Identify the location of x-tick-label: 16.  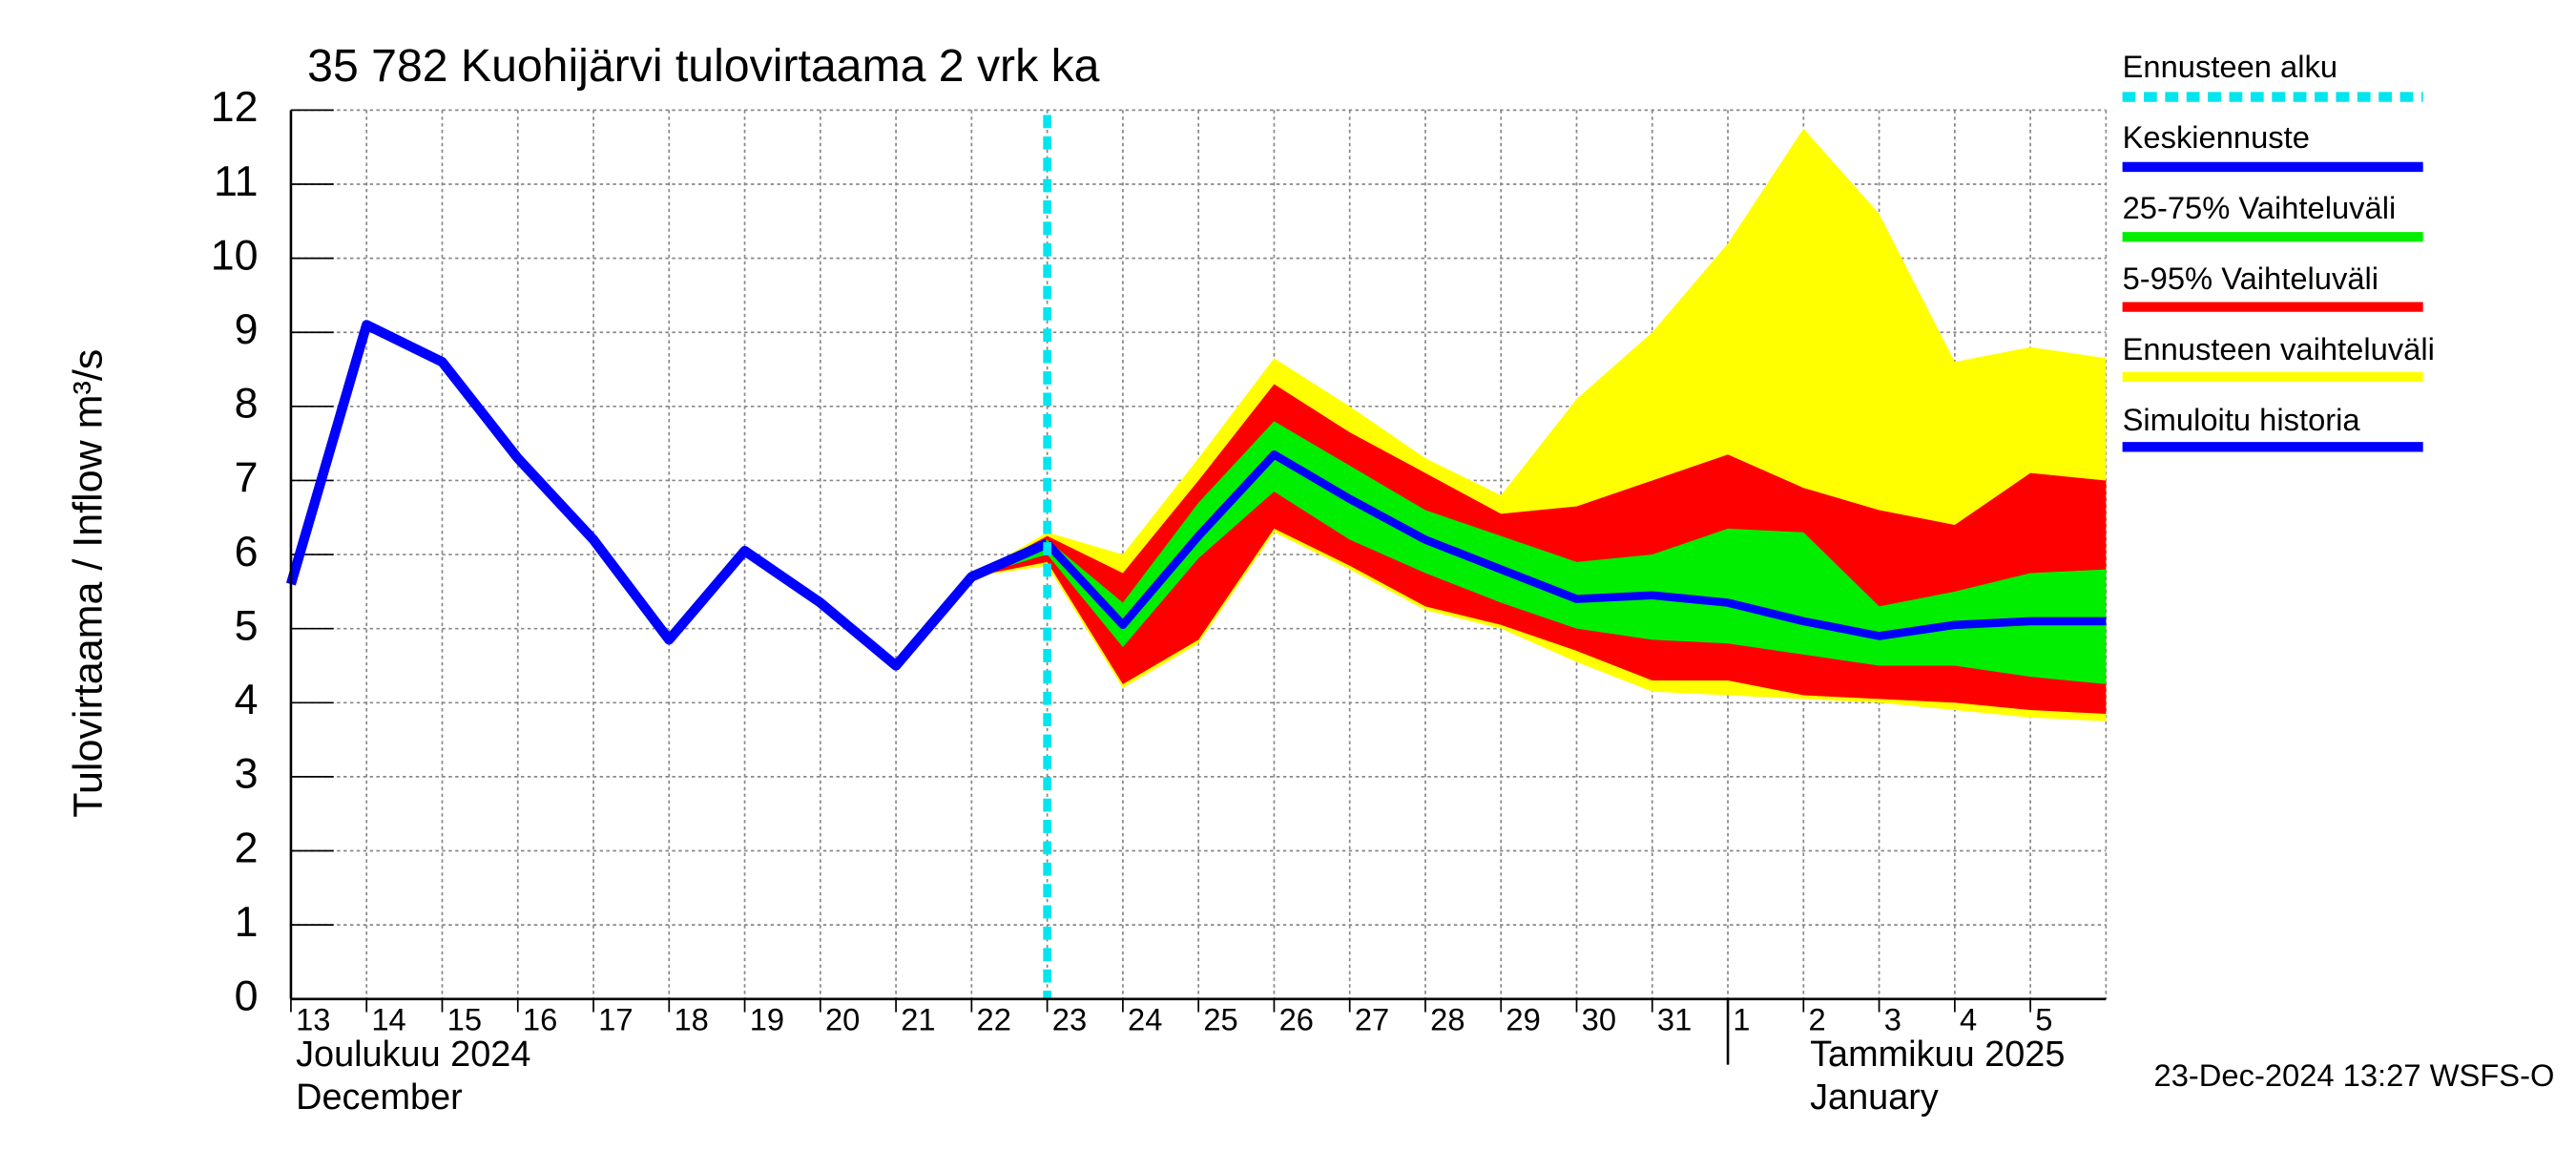
(540, 1019).